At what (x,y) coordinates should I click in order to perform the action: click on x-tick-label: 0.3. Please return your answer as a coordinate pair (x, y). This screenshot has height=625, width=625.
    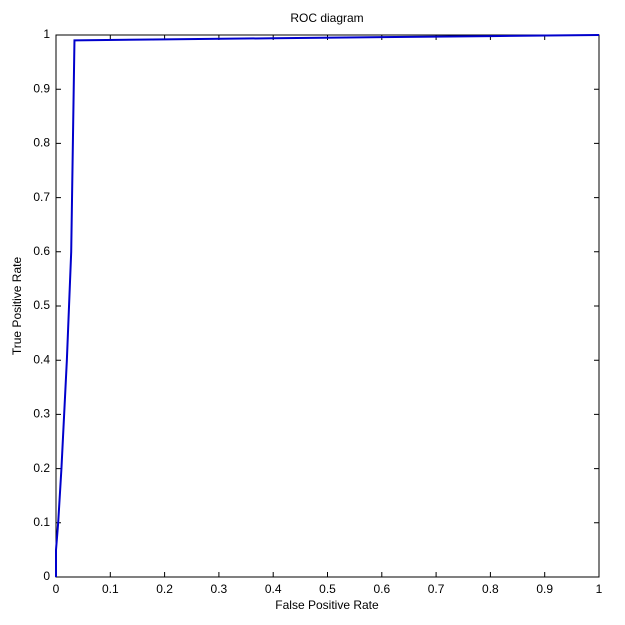
    Looking at the image, I should click on (219, 589).